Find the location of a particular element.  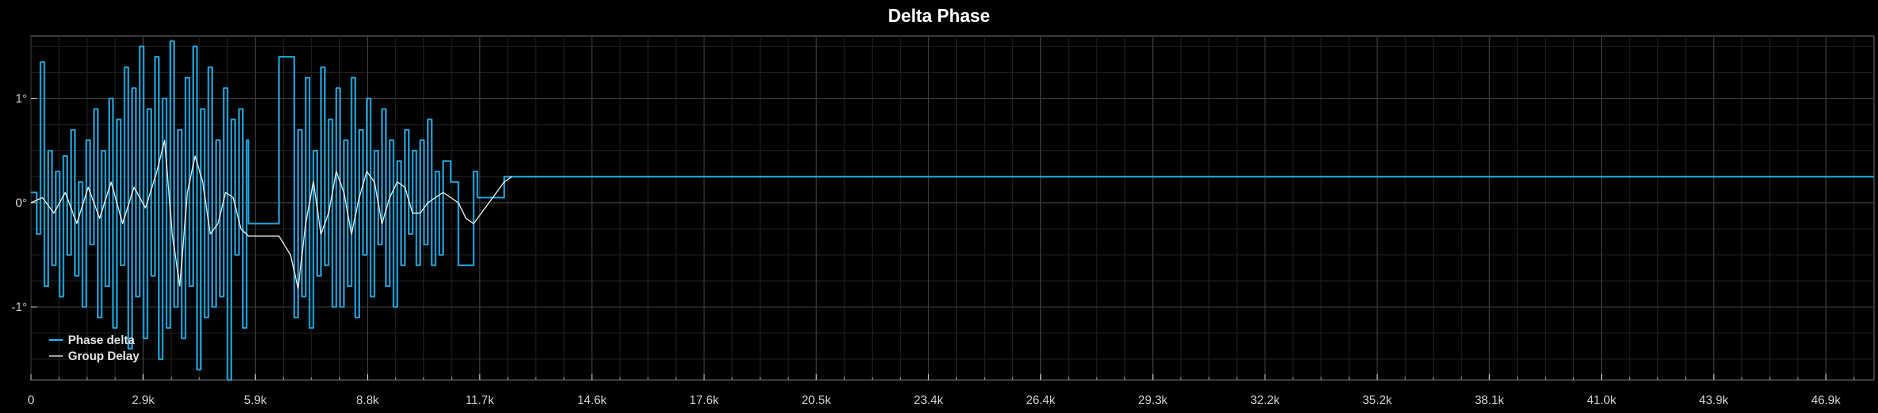

x-tick-label: 29.3k is located at coordinates (1153, 400).